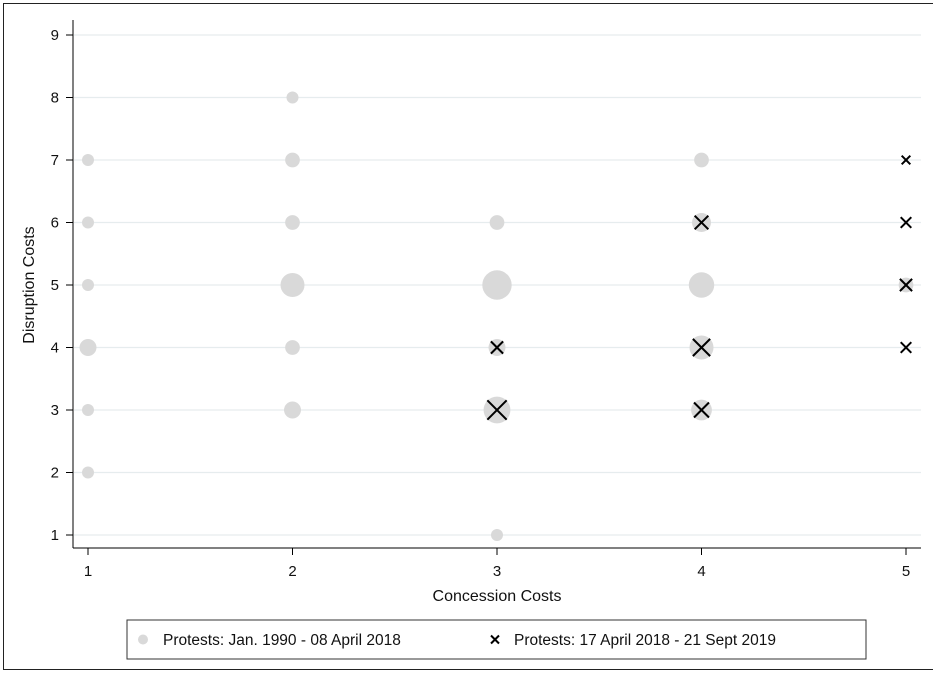  I want to click on x-tick-label-3: 3, so click(497, 571).